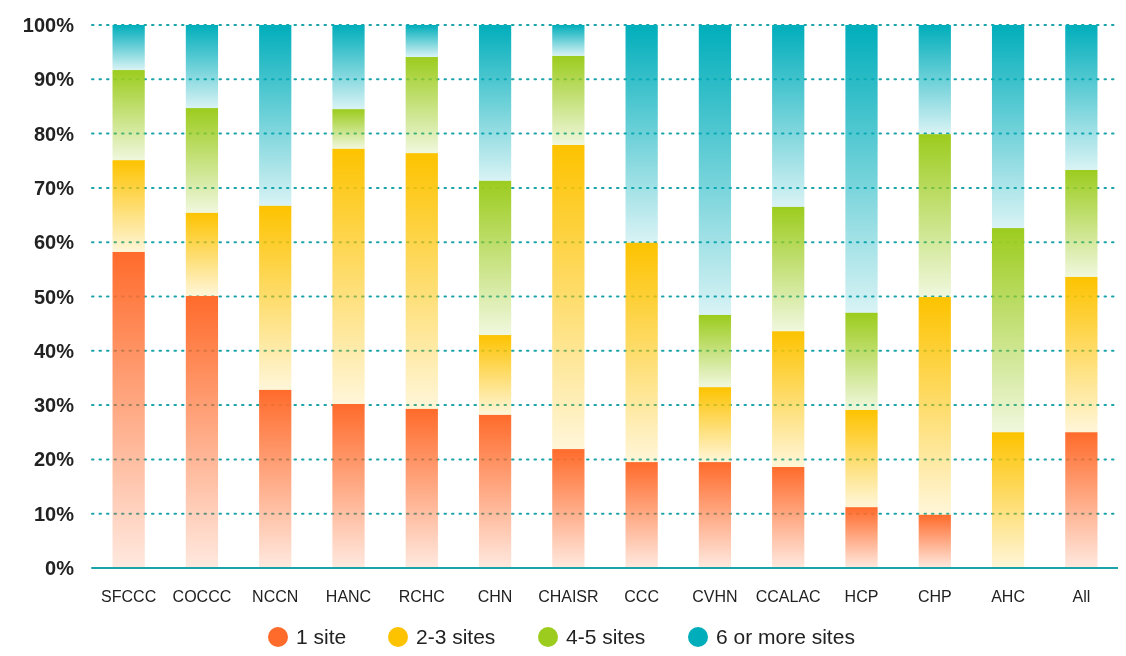  What do you see at coordinates (202, 596) in the screenshot?
I see `x-tick-label: COCCC` at bounding box center [202, 596].